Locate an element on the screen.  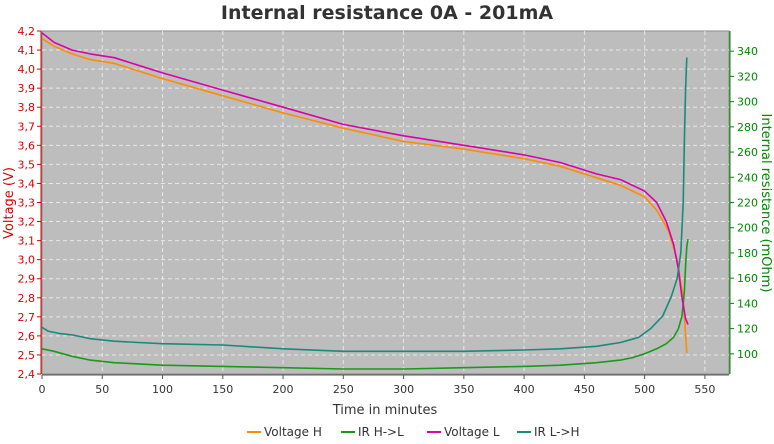
legend-label-ir-h-l: IR H->L is located at coordinates (381, 432).